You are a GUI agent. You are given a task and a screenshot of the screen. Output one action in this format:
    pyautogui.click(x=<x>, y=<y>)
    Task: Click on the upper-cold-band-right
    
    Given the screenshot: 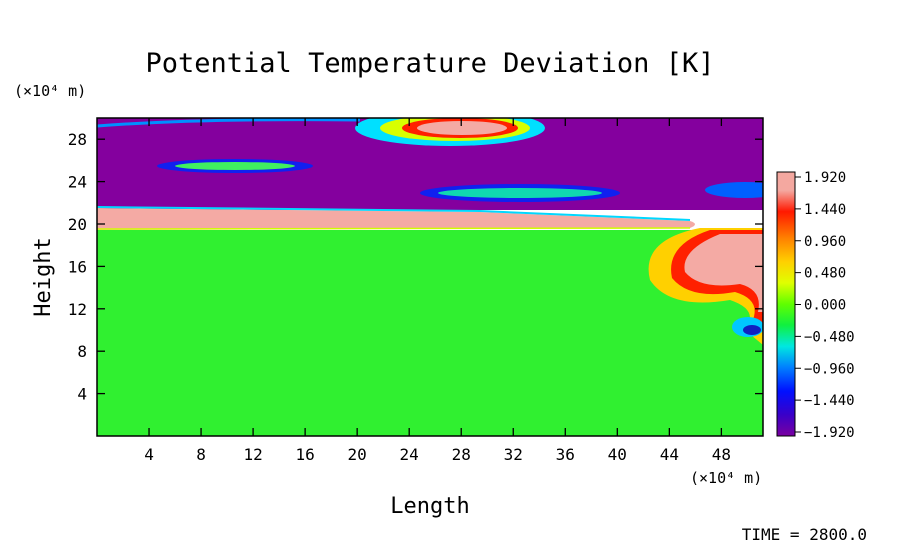 What is the action you would take?
    pyautogui.click(x=520, y=193)
    